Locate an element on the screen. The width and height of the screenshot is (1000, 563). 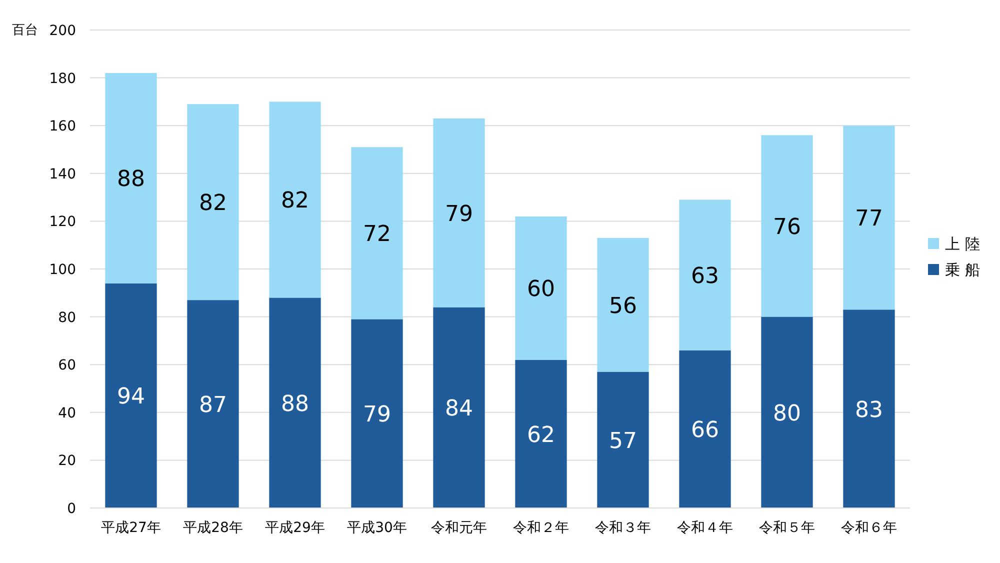
x-tick-label: 令和元年 is located at coordinates (459, 528).